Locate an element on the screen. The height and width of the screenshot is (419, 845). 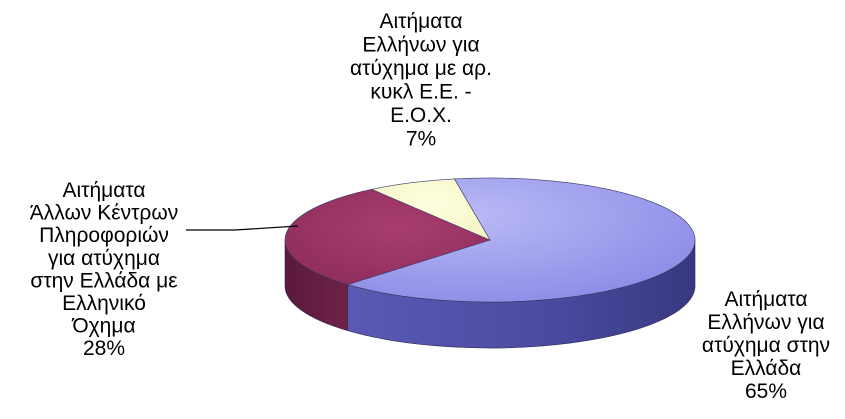
data-label-slice-1-line-7: 28% is located at coordinates (104, 348).